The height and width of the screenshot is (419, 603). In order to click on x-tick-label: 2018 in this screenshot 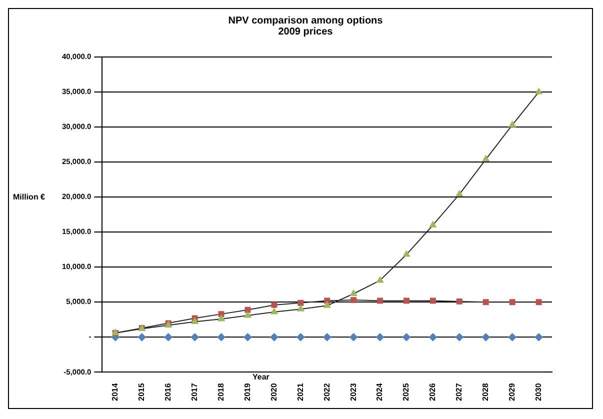, I will do `click(221, 391)`.